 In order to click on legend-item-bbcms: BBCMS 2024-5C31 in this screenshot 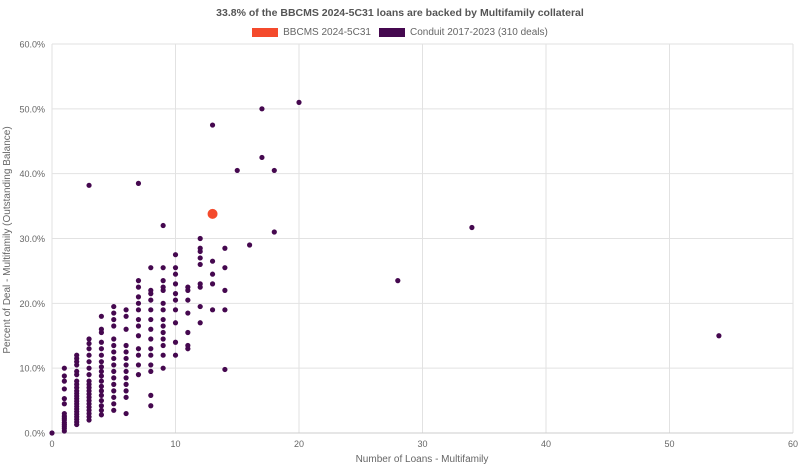, I will do `click(311, 32)`.